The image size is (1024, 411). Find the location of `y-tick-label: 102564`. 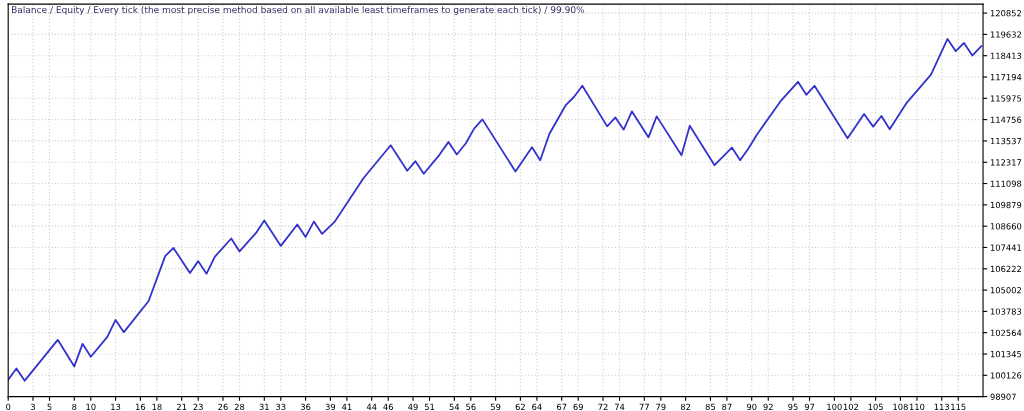

y-tick-label: 102564 is located at coordinates (1006, 332).